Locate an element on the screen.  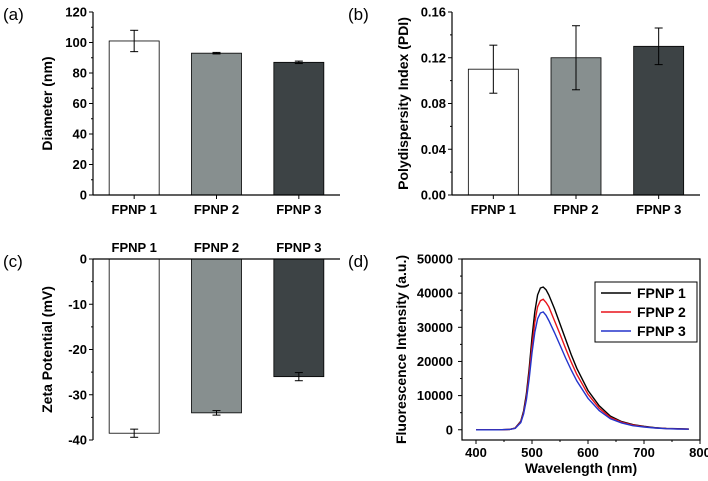
y-tick-label-7: 120 is located at coordinates (76, 12).